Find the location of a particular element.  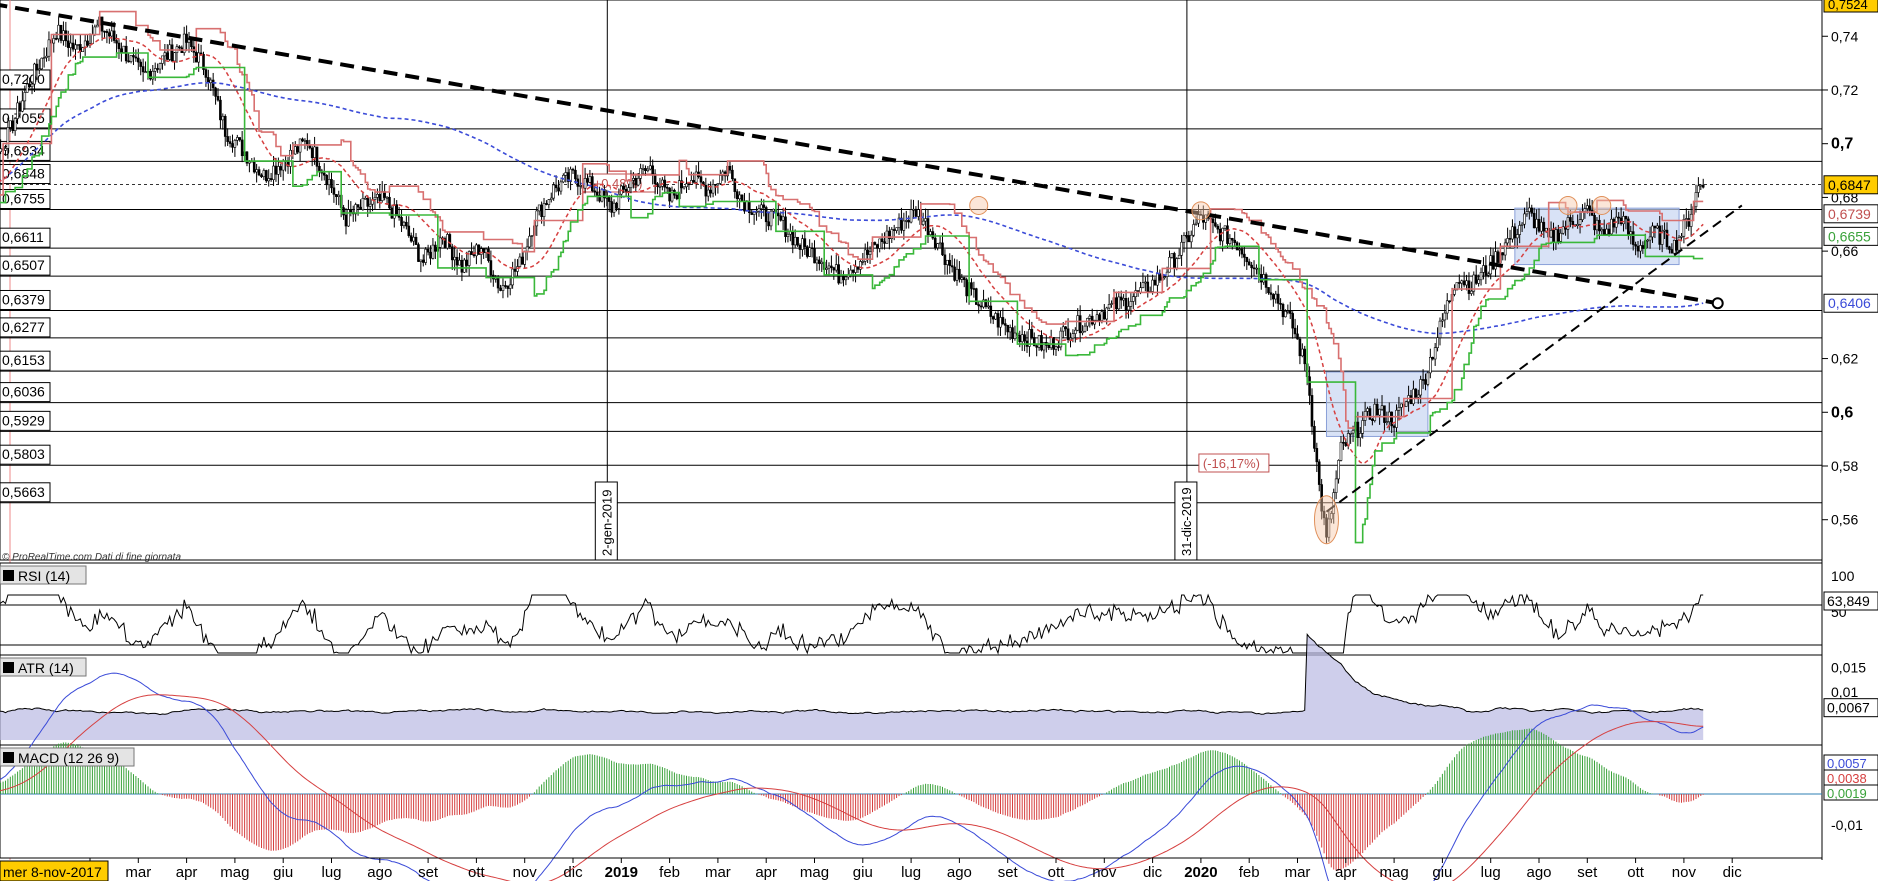

level-label: 0,6848 is located at coordinates (23, 174).